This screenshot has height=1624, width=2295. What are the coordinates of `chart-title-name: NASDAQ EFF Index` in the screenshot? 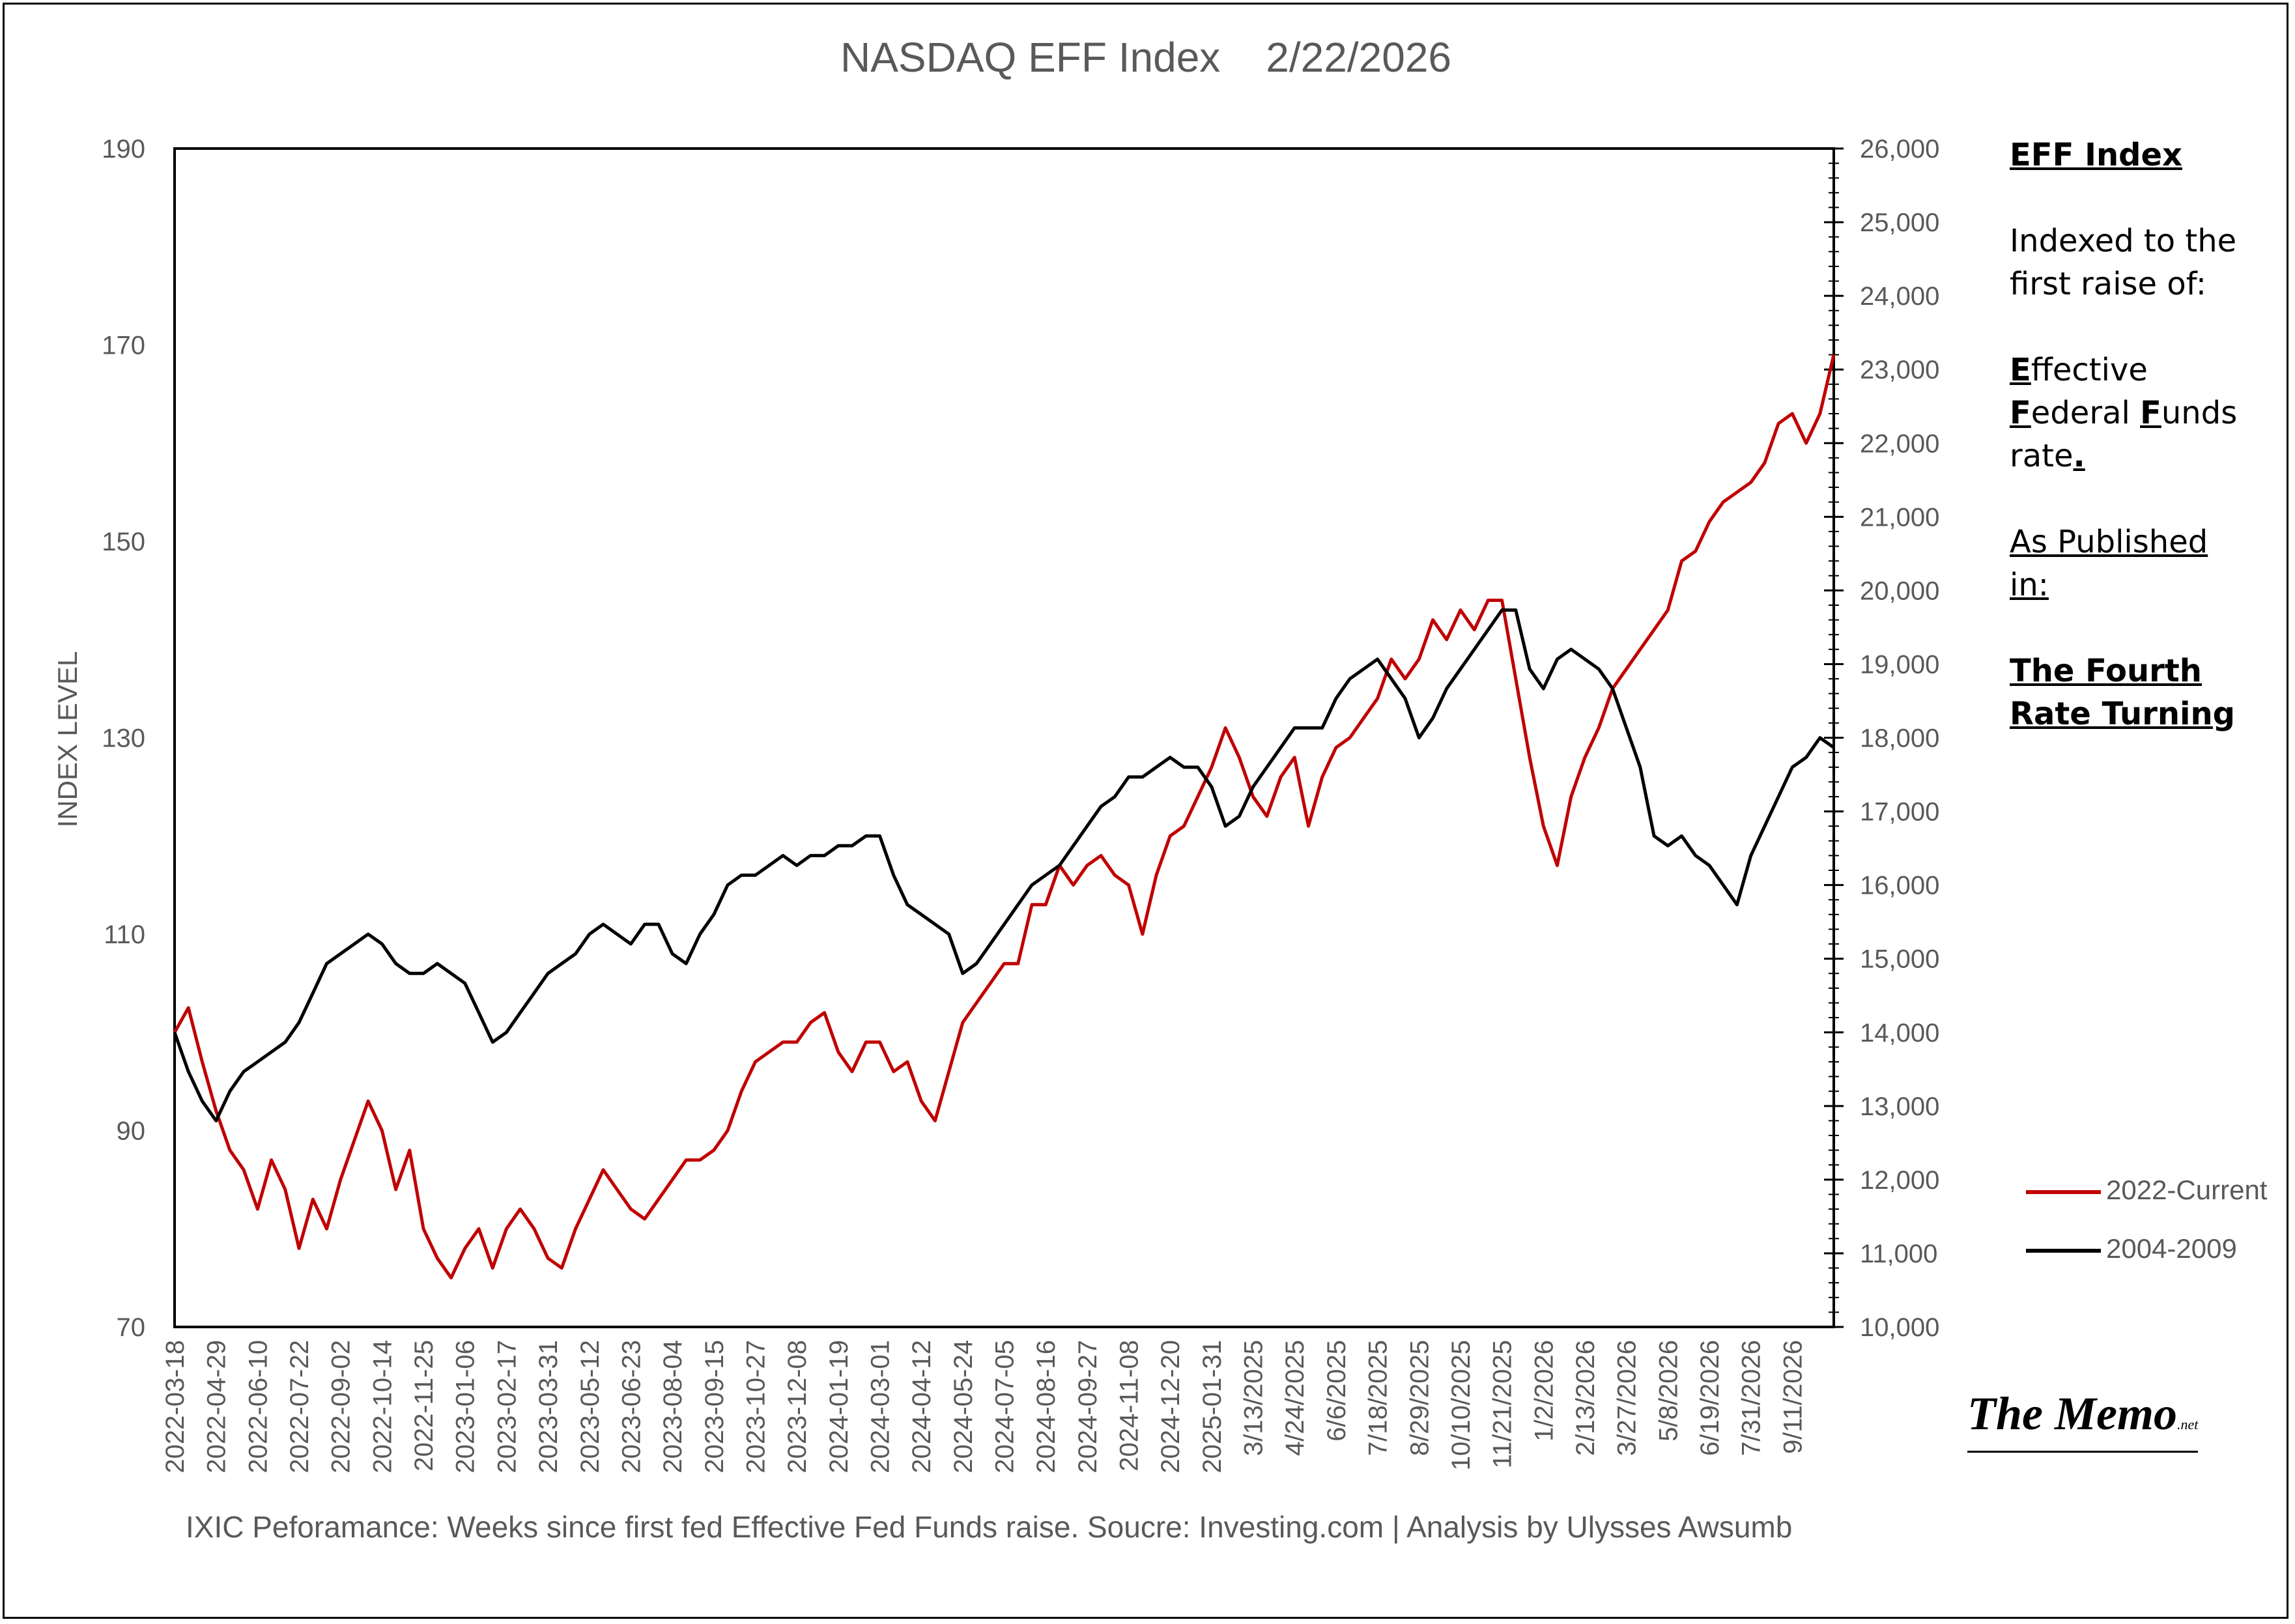 It's located at (1030, 57).